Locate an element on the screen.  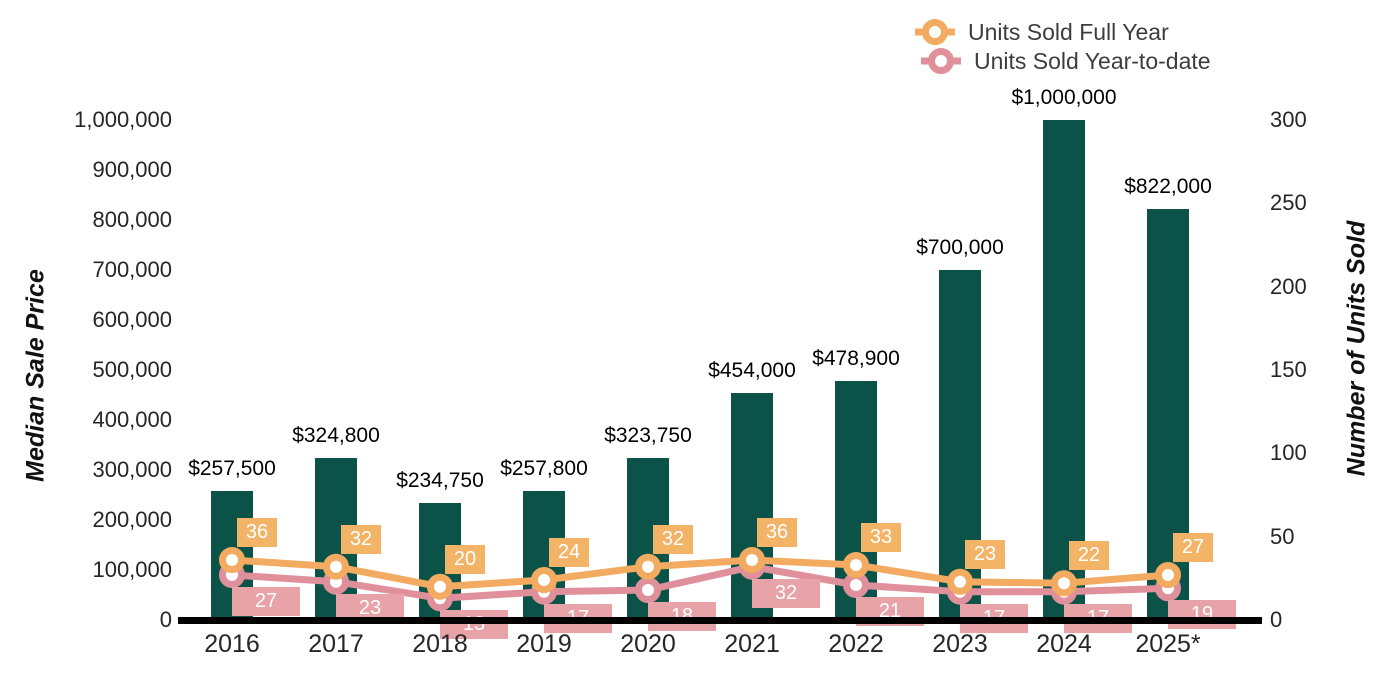
x-axis-tick-label: 2017 is located at coordinates (336, 644).